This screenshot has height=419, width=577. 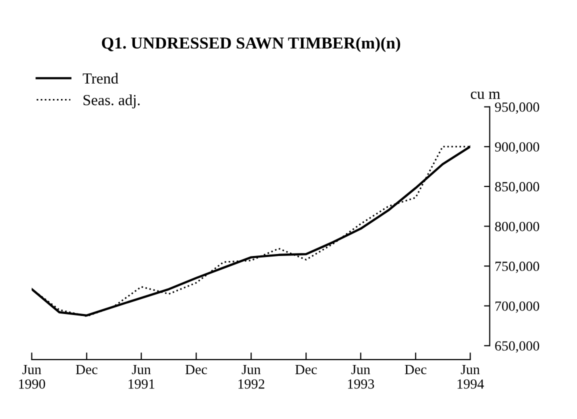 What do you see at coordinates (32, 376) in the screenshot?
I see `x-tick-label: Jun 1990` at bounding box center [32, 376].